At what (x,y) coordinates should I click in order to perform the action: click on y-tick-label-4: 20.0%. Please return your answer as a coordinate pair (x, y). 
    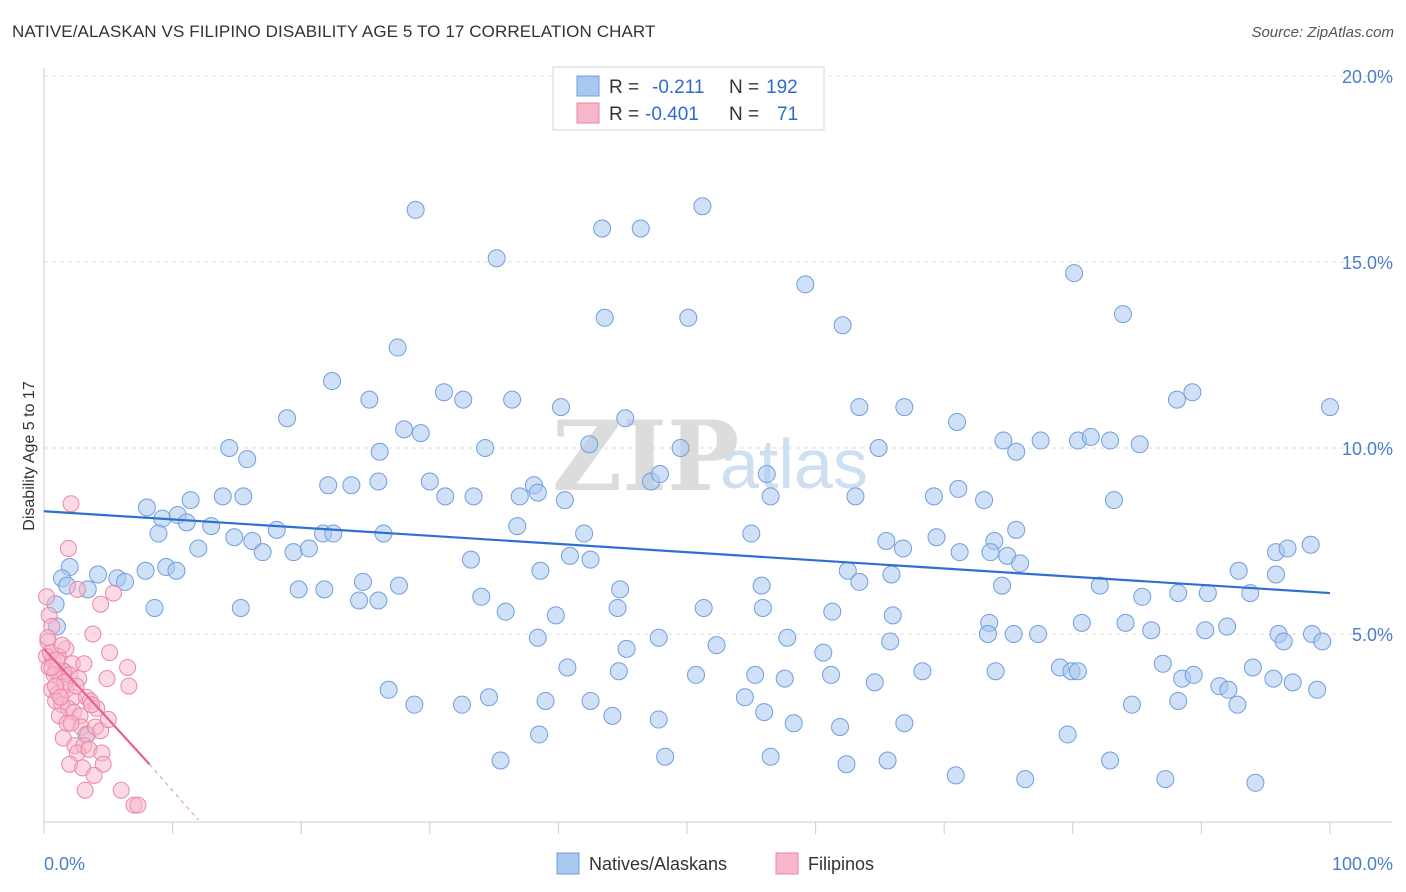
    Looking at the image, I should click on (1367, 77).